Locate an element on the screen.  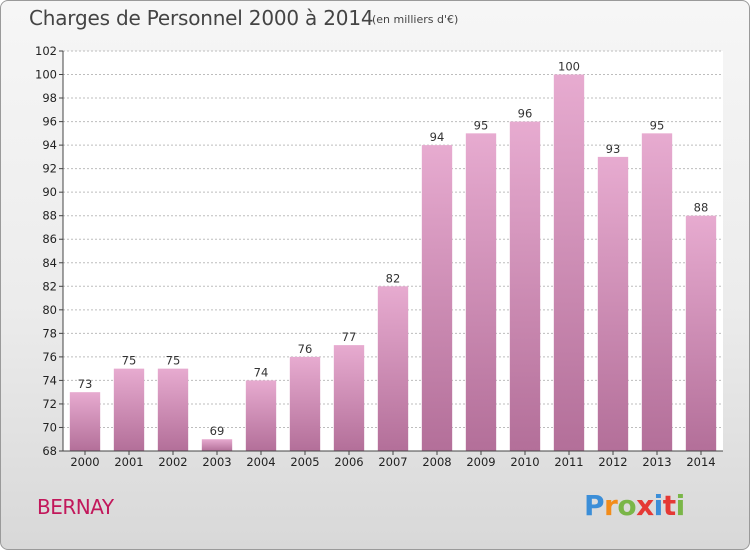
bar-2002 is located at coordinates (173, 409).